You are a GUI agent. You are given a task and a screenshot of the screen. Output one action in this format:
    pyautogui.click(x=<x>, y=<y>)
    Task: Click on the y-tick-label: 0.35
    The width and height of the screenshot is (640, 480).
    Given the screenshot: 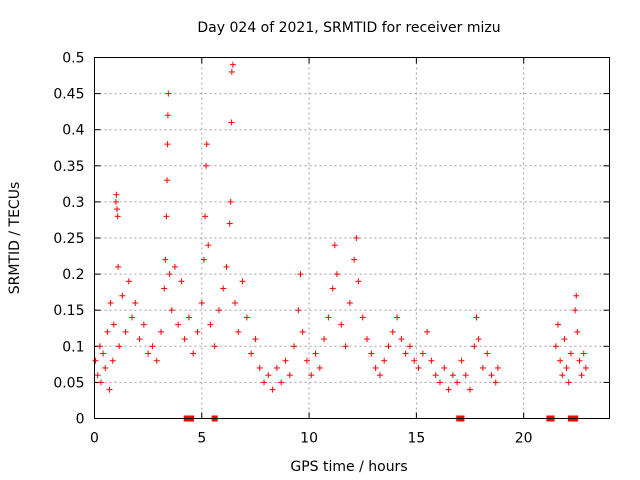 What is the action you would take?
    pyautogui.click(x=68, y=167)
    